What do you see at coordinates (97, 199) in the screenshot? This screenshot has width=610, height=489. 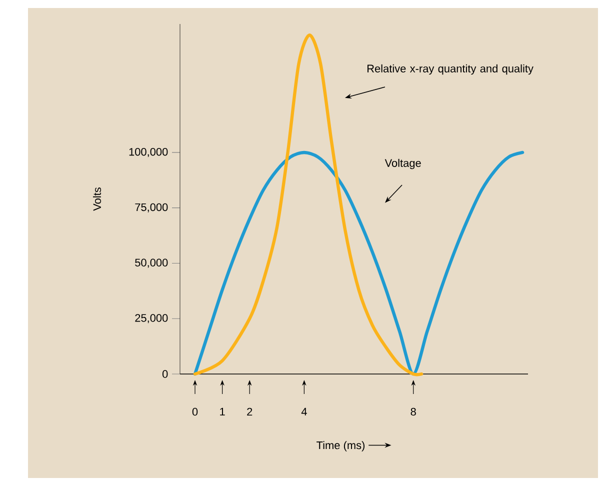 I see `y-axis-title: Volts` at bounding box center [97, 199].